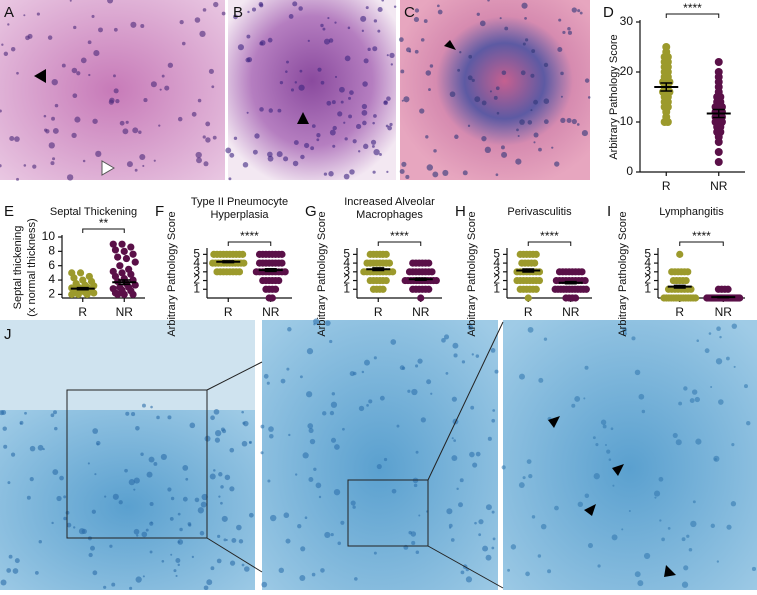 The width and height of the screenshot is (757, 595). I want to click on y-tick-label: 2, so click(496, 280).